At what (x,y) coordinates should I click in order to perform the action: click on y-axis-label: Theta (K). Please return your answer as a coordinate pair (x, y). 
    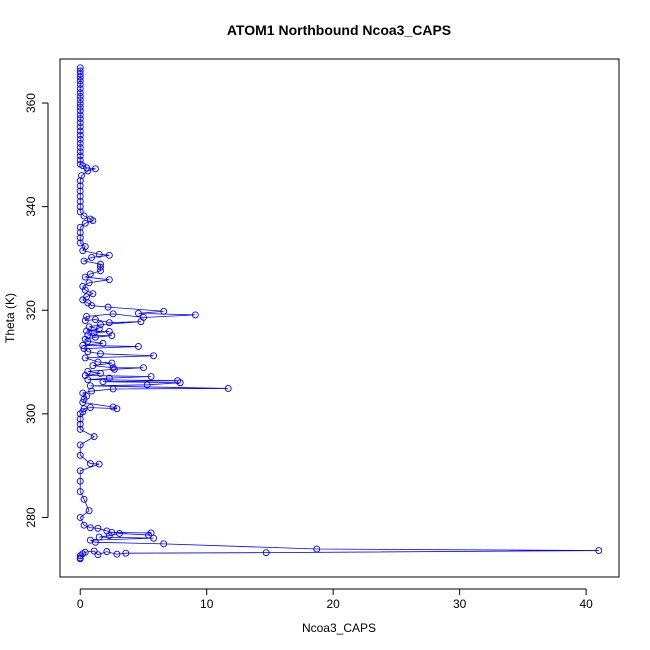
    Looking at the image, I should click on (10, 318).